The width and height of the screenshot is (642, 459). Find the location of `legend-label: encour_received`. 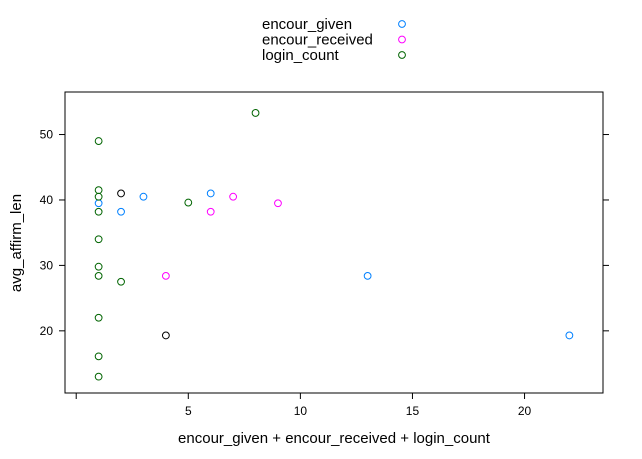

legend-label: encour_received is located at coordinates (317, 40).